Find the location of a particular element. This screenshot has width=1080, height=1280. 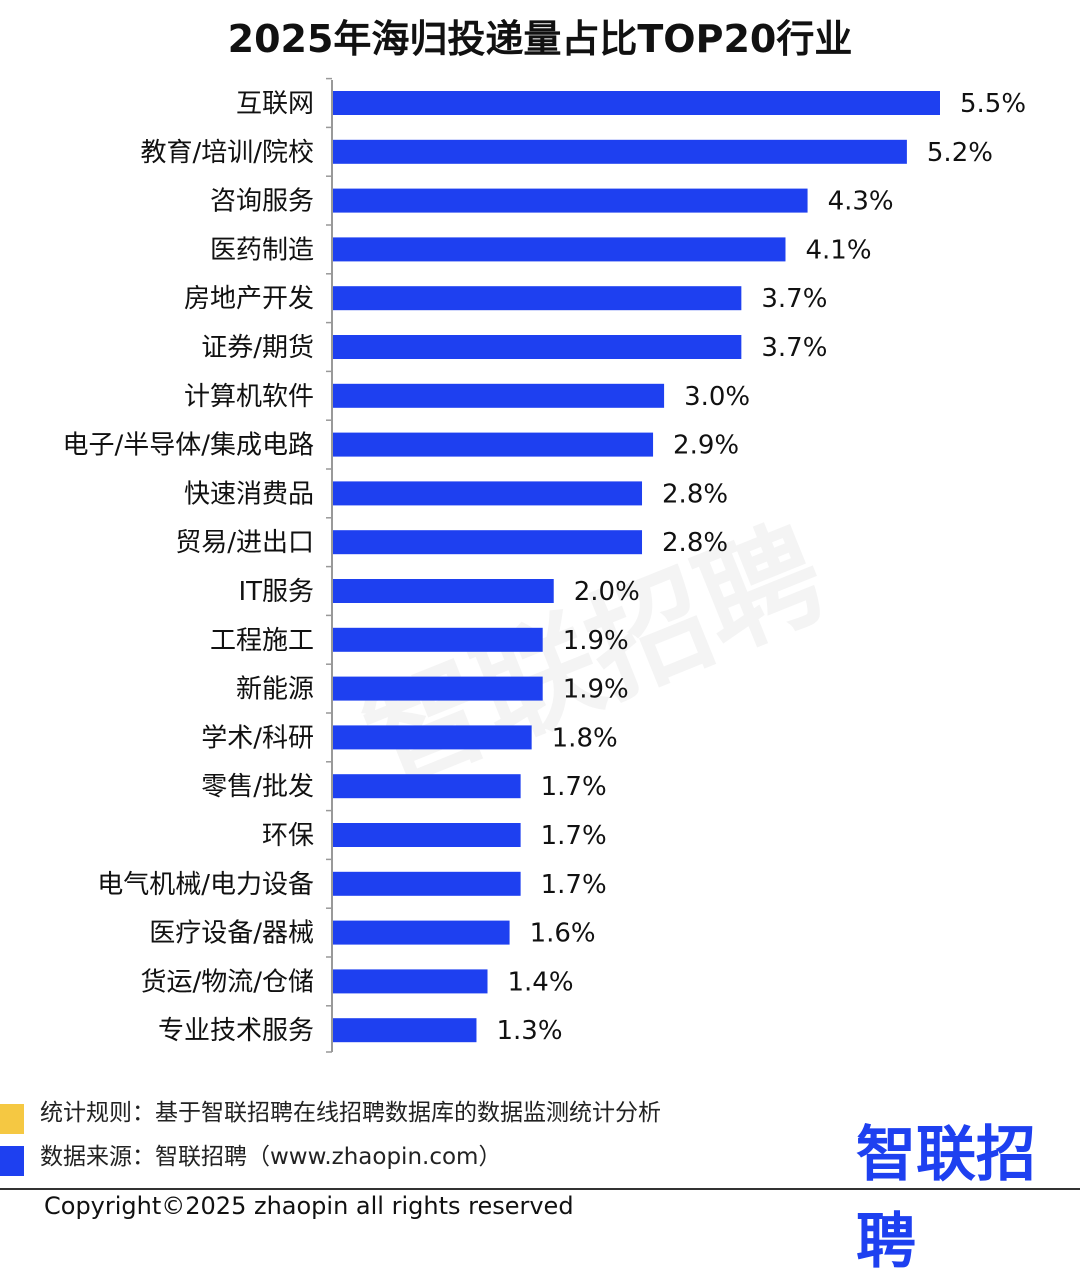

value-label: 1.3% is located at coordinates (529, 1031).